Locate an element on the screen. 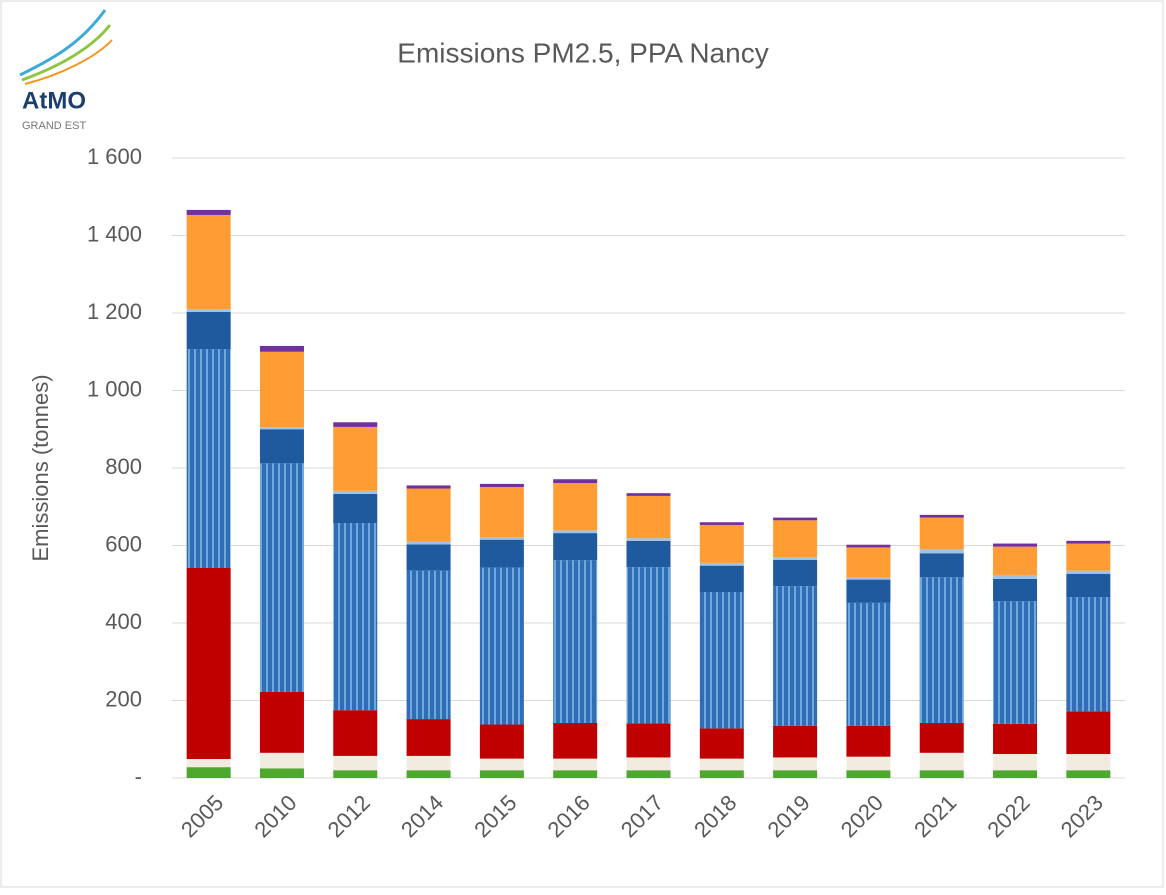  y-tick-label: 600 is located at coordinates (123, 543).